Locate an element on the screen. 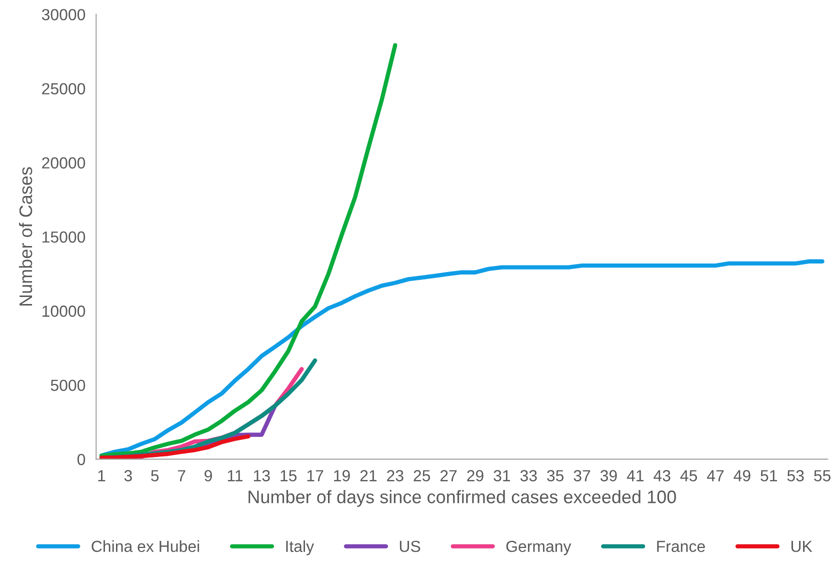 The width and height of the screenshot is (836, 574). line-series is located at coordinates (174, 447).